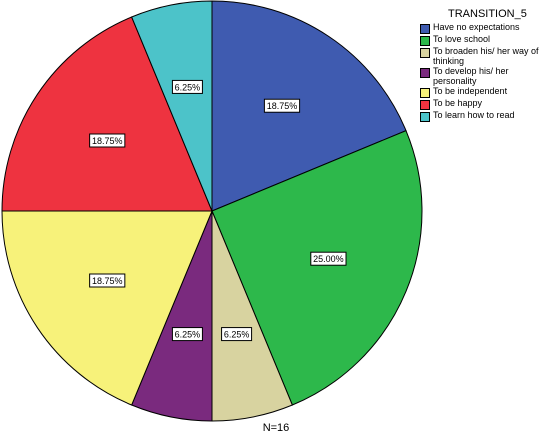 The image size is (552, 438). What do you see at coordinates (171, 106) in the screenshot?
I see `pie-slice` at bounding box center [171, 106].